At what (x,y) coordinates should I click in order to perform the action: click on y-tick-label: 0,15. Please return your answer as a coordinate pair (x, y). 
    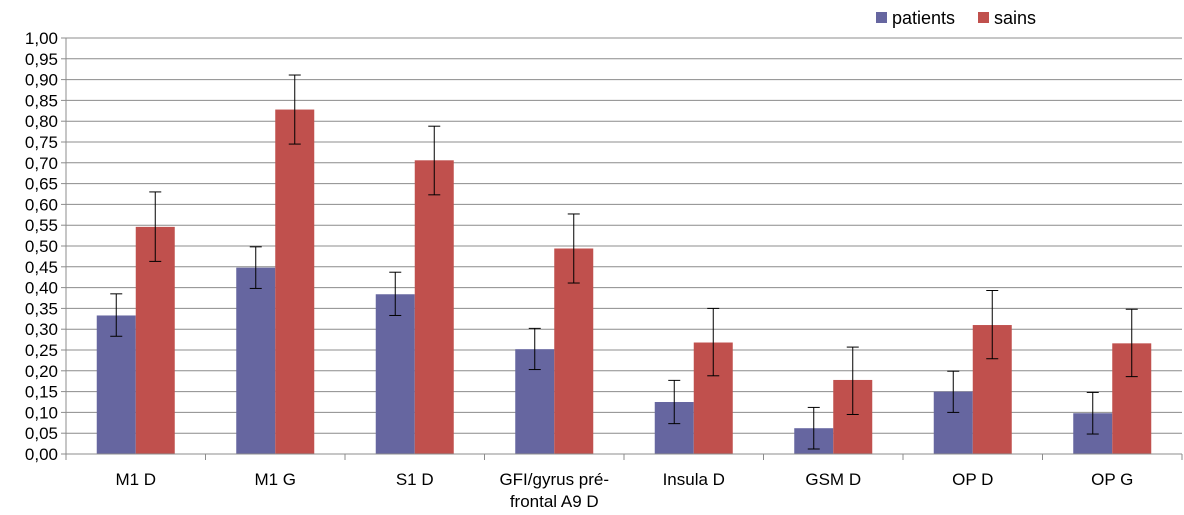
    Looking at the image, I should click on (41, 392).